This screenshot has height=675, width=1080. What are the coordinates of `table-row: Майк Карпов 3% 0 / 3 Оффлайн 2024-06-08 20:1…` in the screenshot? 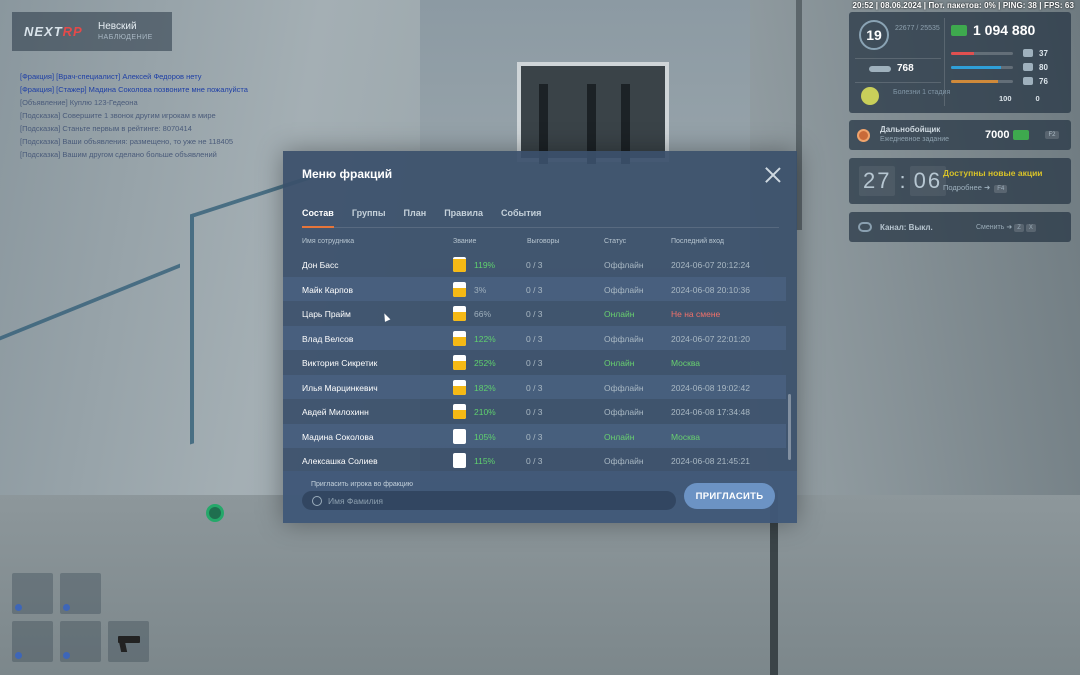 It's located at (534, 288).